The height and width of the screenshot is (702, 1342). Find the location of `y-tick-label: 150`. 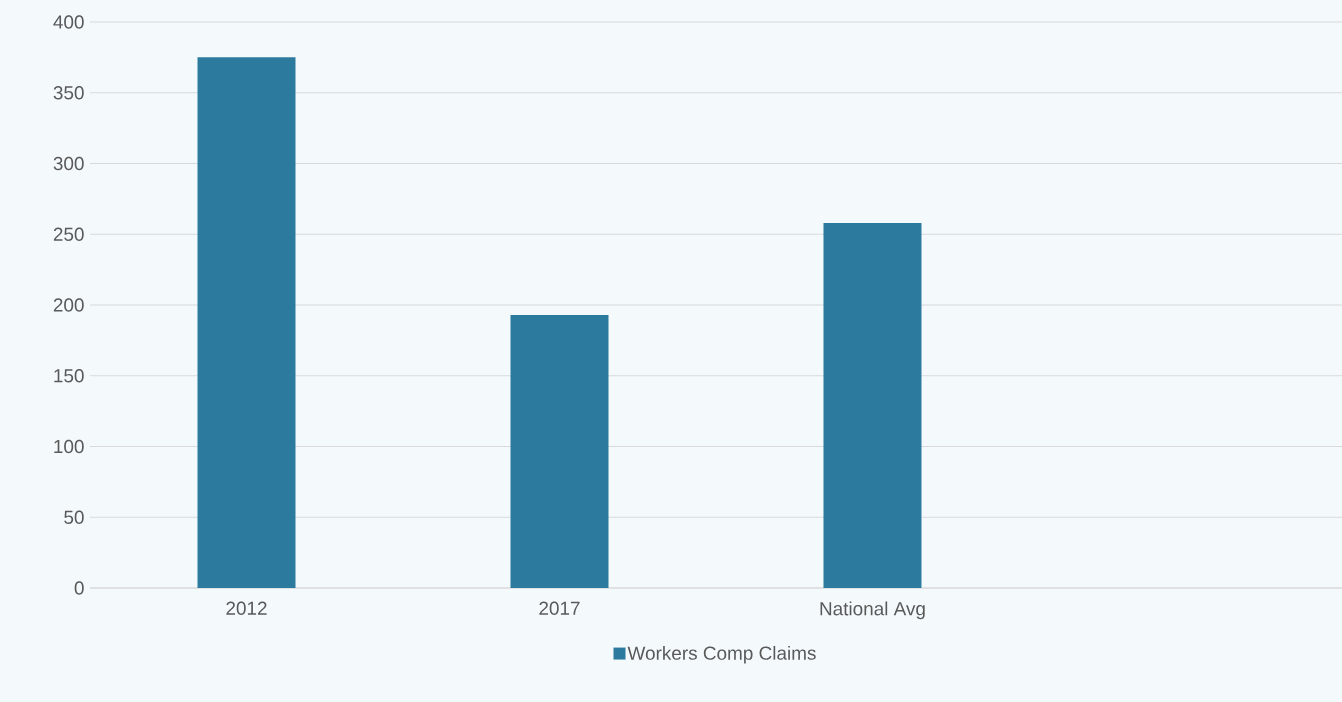

y-tick-label: 150 is located at coordinates (69, 376).